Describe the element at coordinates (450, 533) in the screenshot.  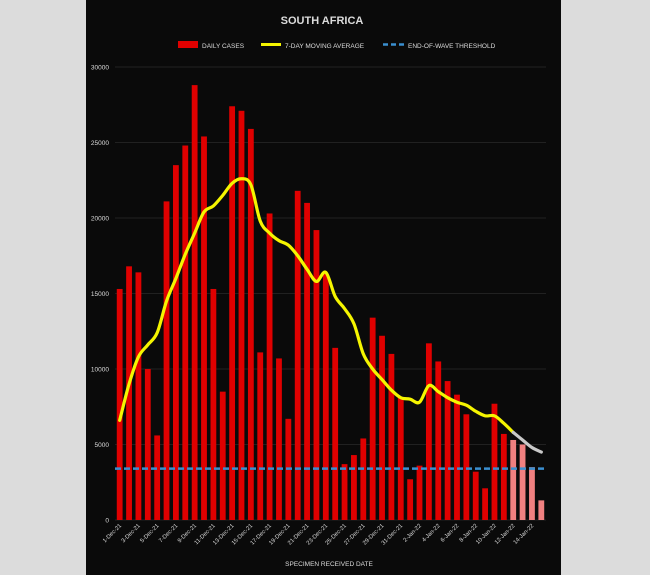
I see `x-tick-label: 6-Jan-22` at that location.